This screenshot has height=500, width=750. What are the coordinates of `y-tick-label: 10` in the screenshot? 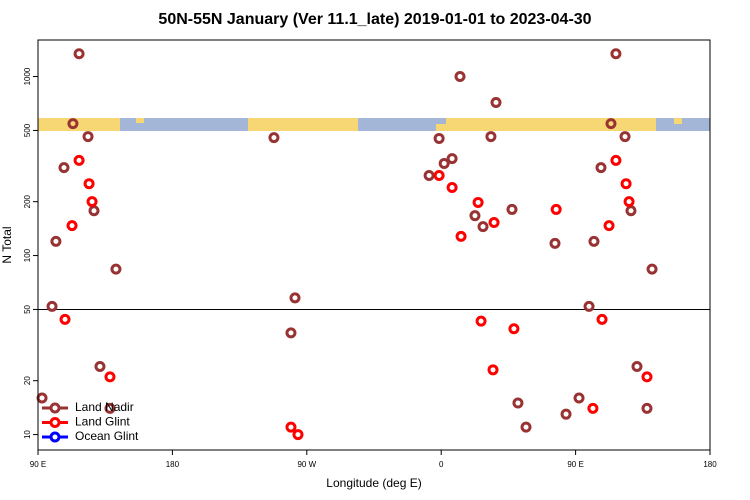 It's located at (27, 434).